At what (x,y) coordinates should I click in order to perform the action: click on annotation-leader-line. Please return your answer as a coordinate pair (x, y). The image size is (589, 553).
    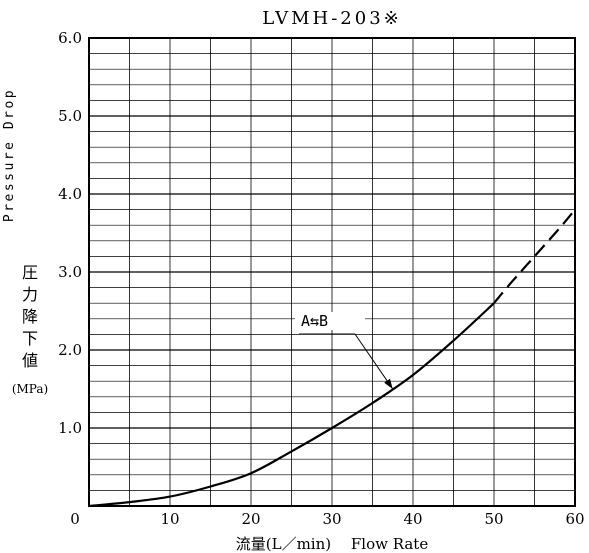
    Looking at the image, I should click on (374, 361).